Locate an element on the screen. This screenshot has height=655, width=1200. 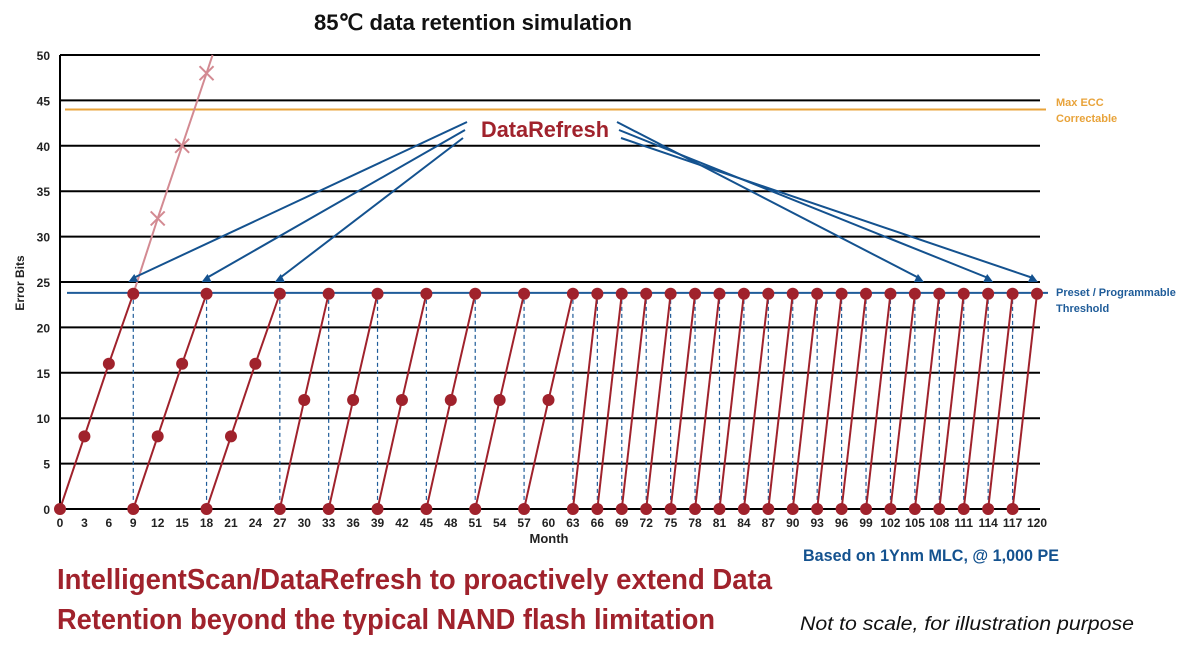
y-tick-label: 0 is located at coordinates (46, 510).